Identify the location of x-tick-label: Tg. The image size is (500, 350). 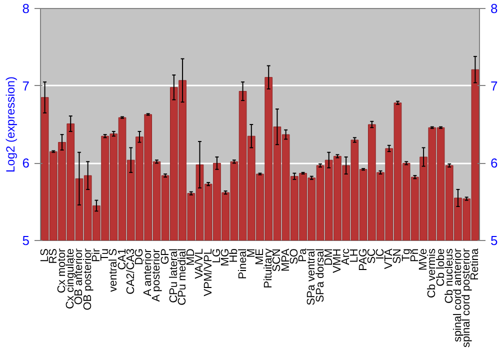
(406, 255).